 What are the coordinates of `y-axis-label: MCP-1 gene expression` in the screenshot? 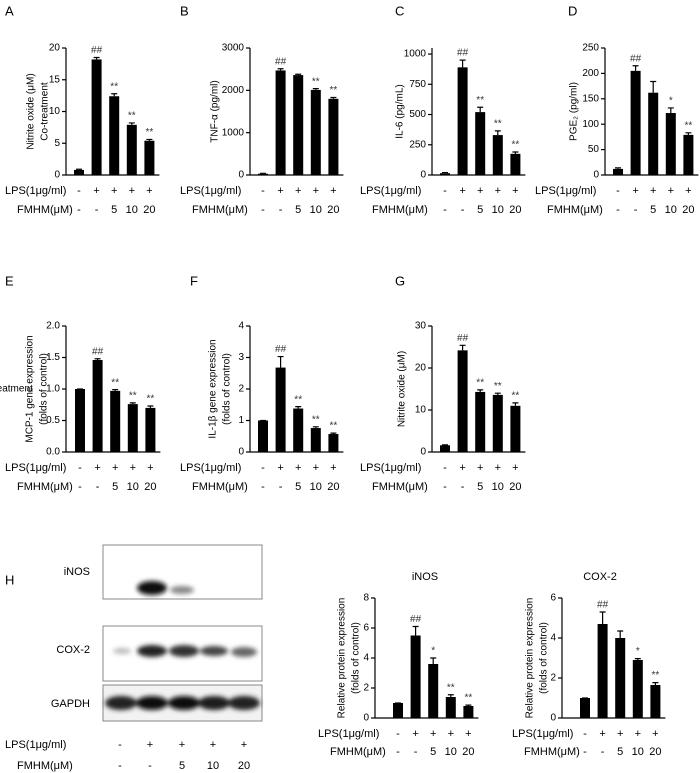 It's located at (30, 388).